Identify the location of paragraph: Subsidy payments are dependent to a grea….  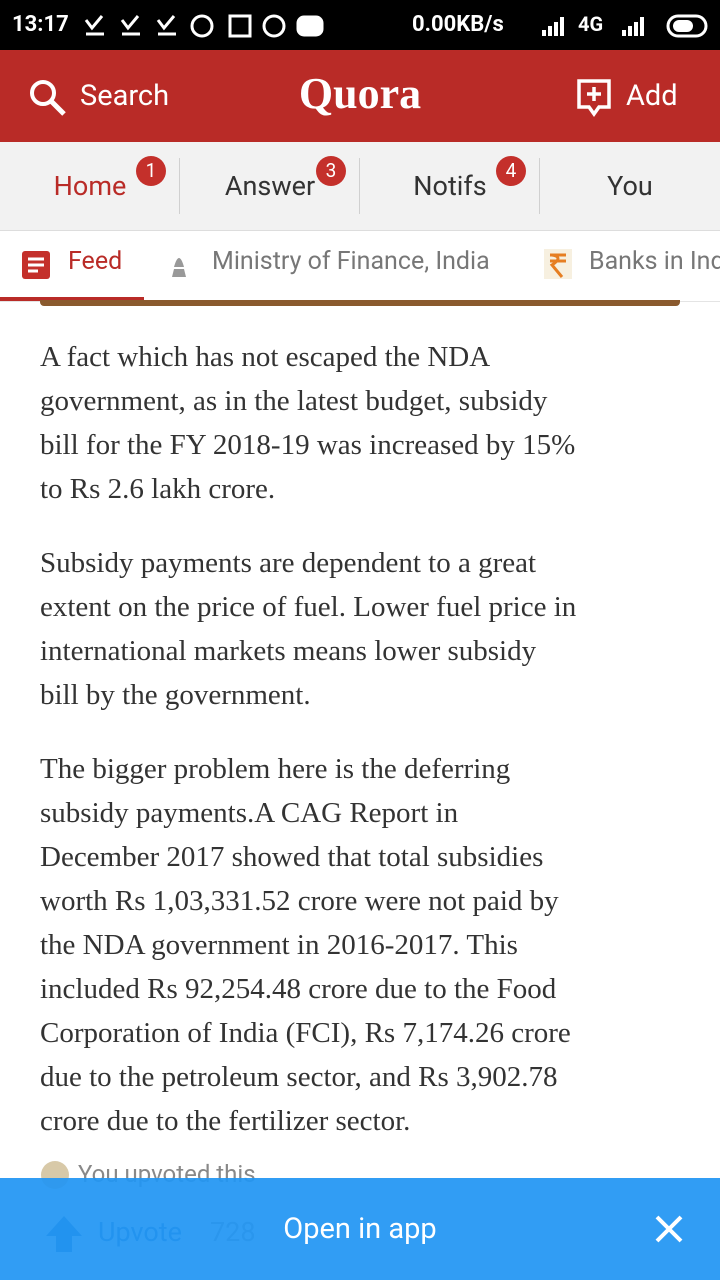
(370, 629).